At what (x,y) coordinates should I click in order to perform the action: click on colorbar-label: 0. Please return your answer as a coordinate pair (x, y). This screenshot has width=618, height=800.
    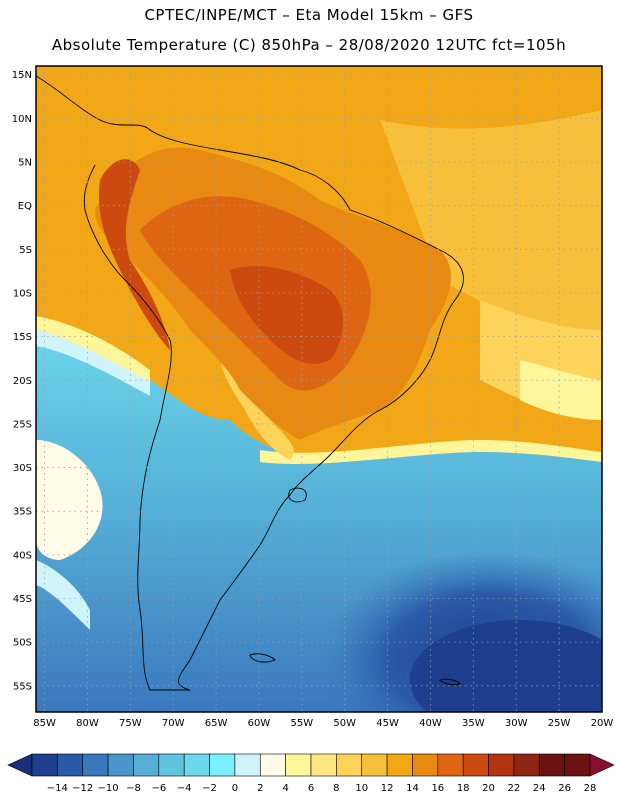
    Looking at the image, I should click on (235, 788).